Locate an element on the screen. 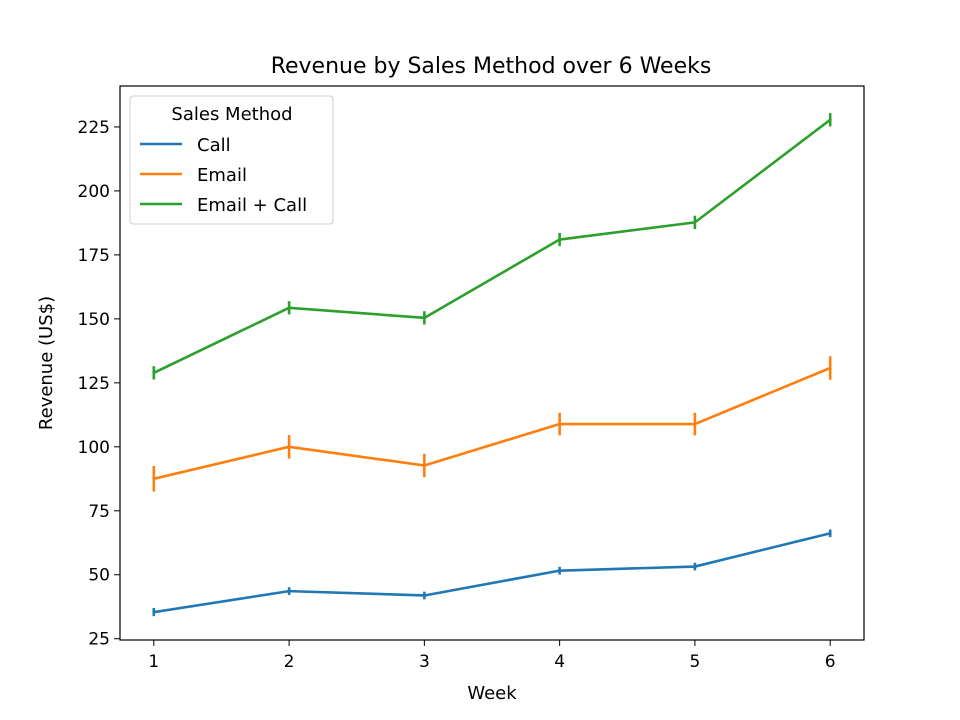 Image resolution: width=960 pixels, height=720 pixels. y-tick-label: 50 is located at coordinates (99, 576).